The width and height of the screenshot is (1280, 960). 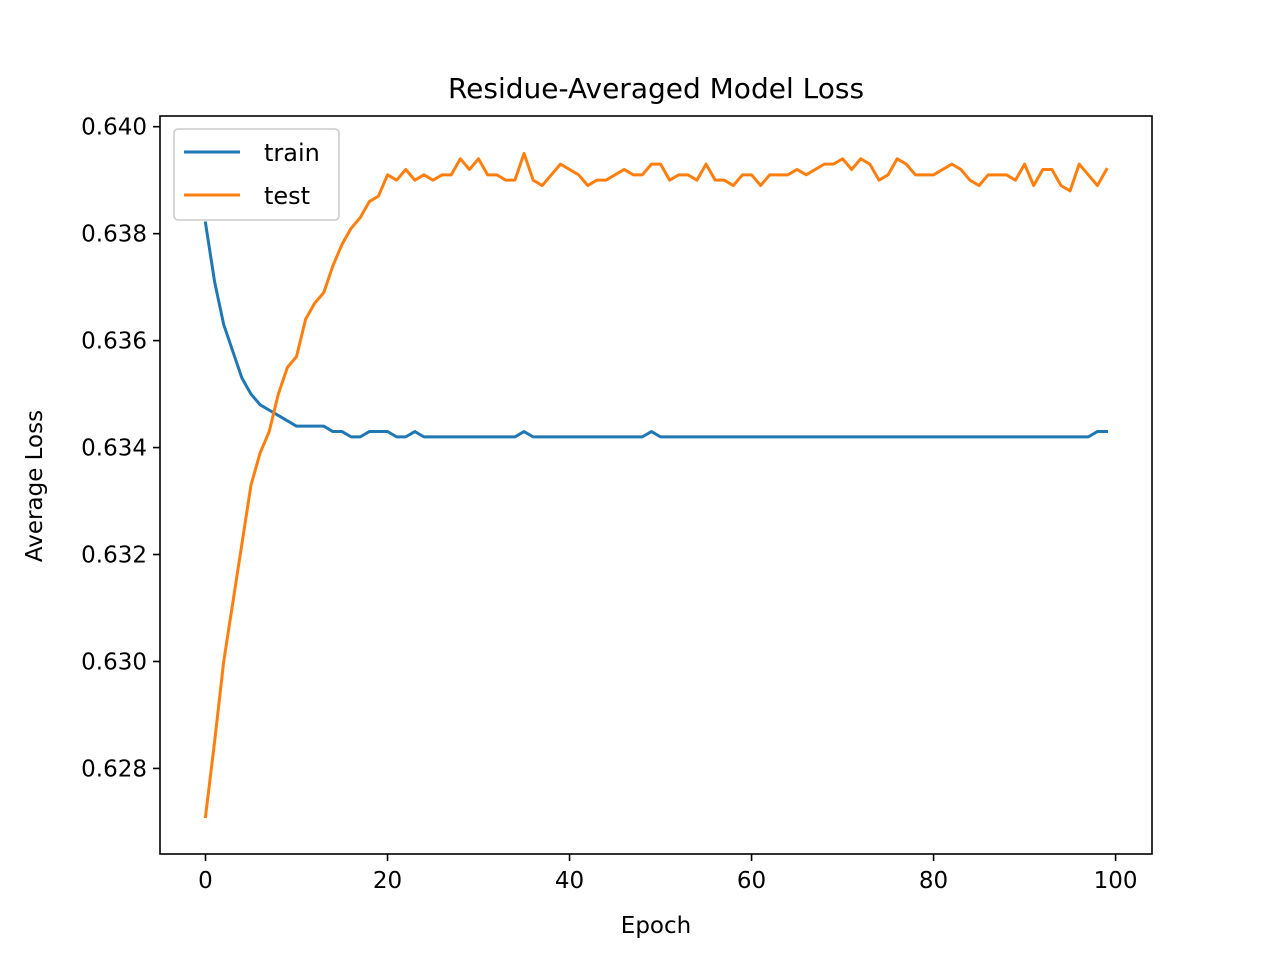 I want to click on y-tick-label: 0.628, so click(x=114, y=769).